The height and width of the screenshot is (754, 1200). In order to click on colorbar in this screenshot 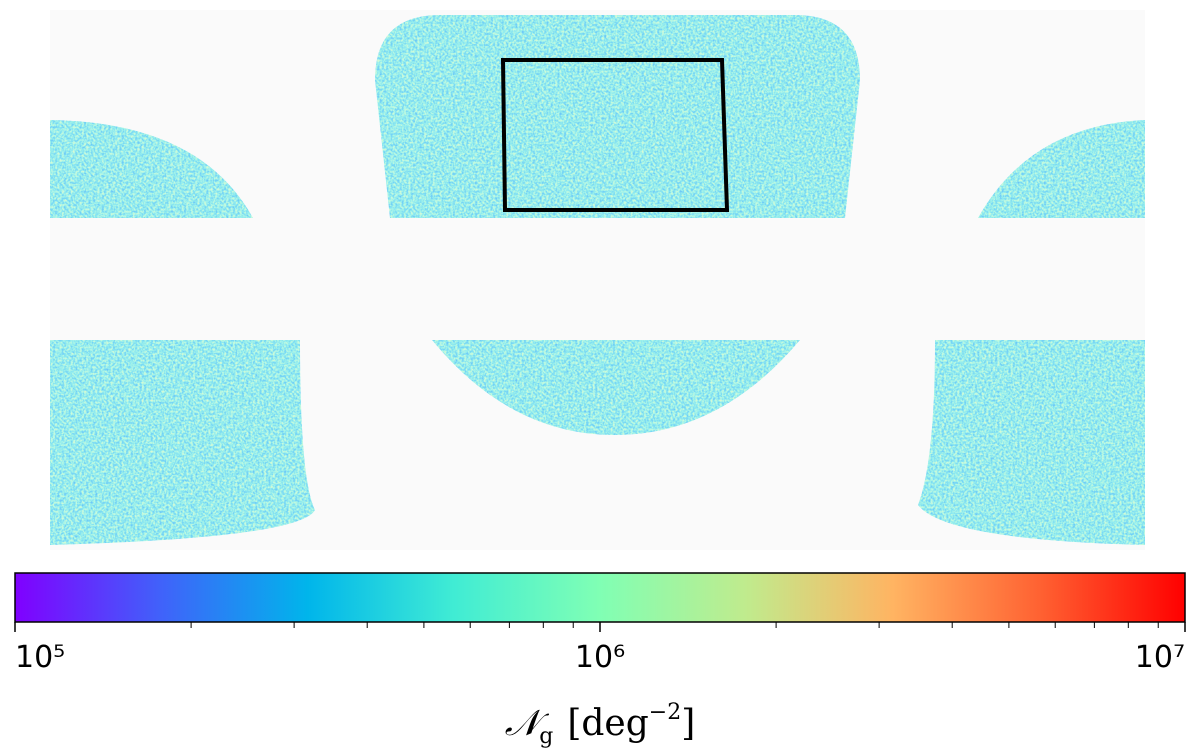, I will do `click(600, 597)`.